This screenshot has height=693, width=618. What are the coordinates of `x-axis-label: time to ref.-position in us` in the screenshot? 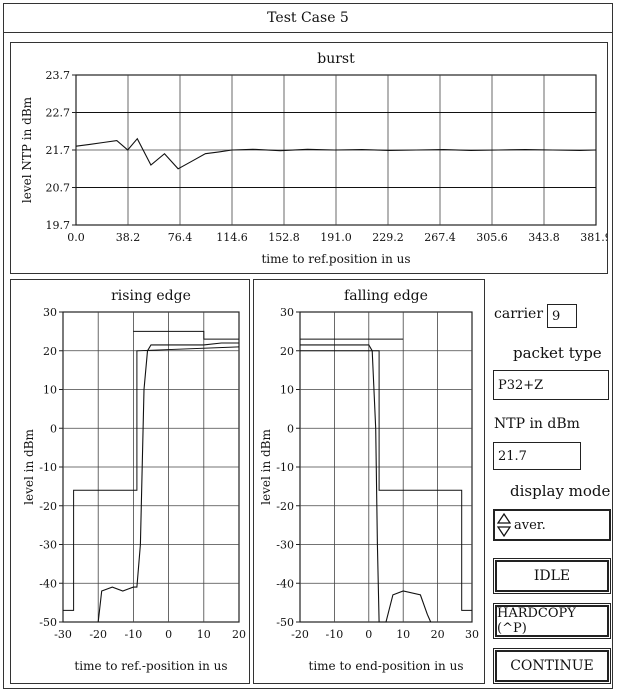 It's located at (150, 666).